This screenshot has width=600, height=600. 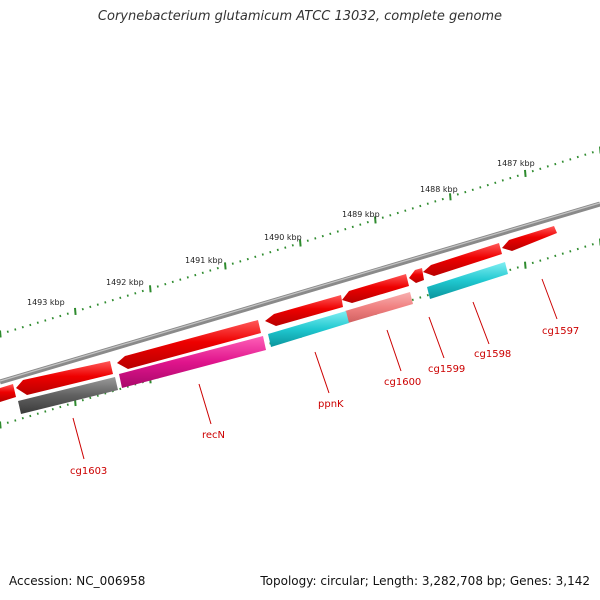 What do you see at coordinates (379, 307) in the screenshot?
I see `gene-bar-cg1600` at bounding box center [379, 307].